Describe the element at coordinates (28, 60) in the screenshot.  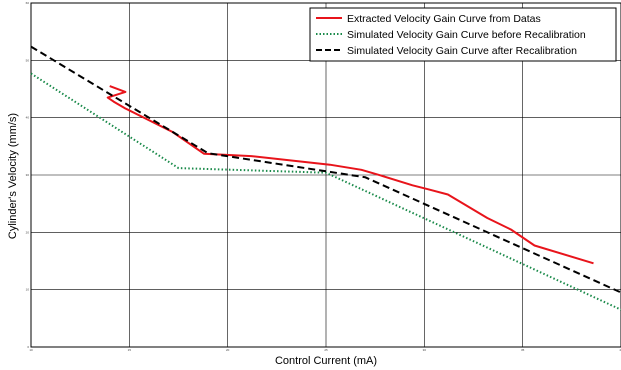
I see `y-tick-label: 50` at that location.